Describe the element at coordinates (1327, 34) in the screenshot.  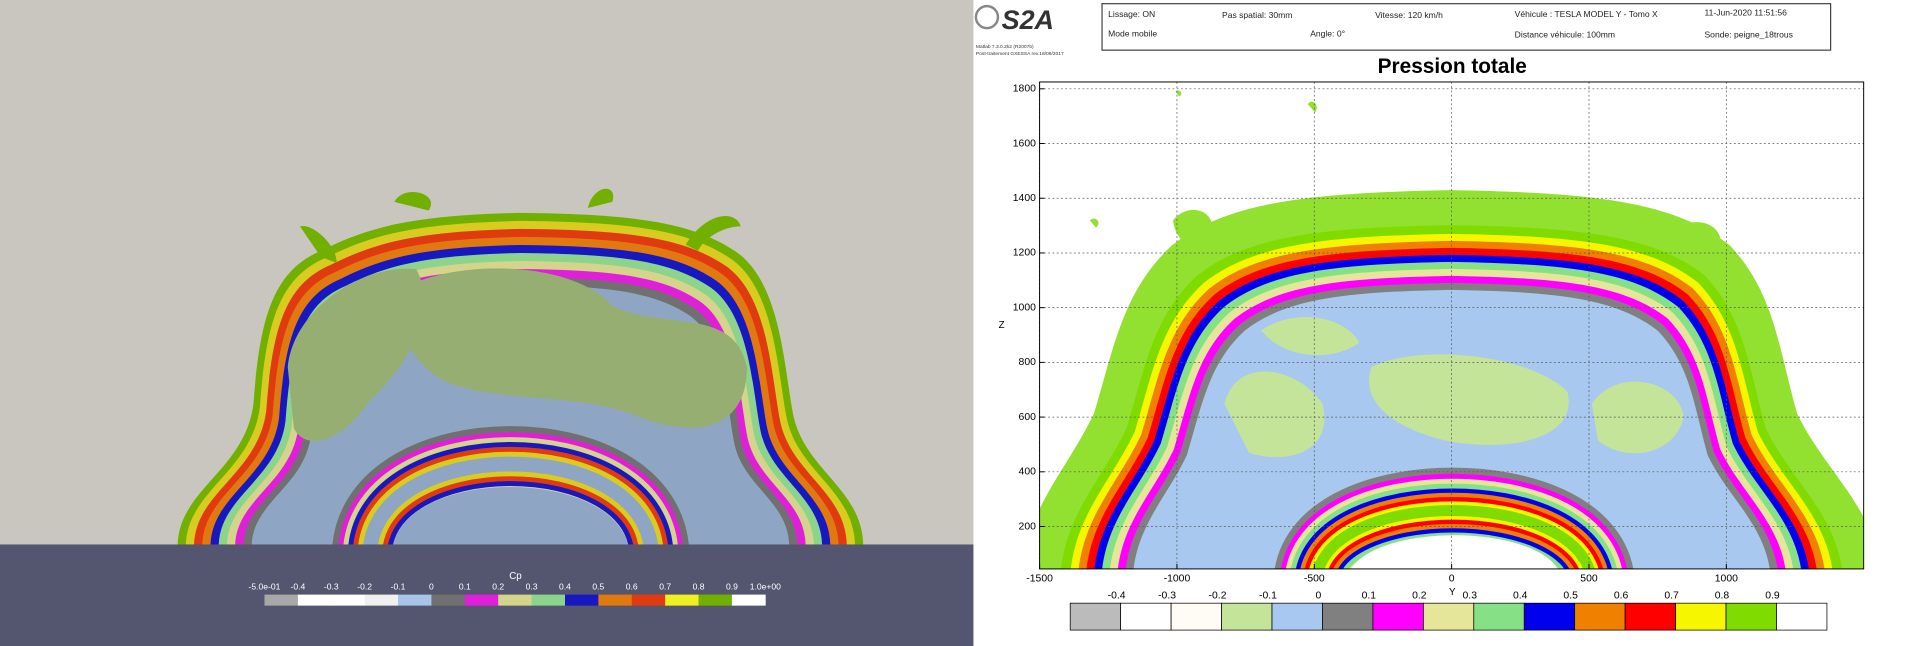
I see `header-field: Angle: 0°` at that location.